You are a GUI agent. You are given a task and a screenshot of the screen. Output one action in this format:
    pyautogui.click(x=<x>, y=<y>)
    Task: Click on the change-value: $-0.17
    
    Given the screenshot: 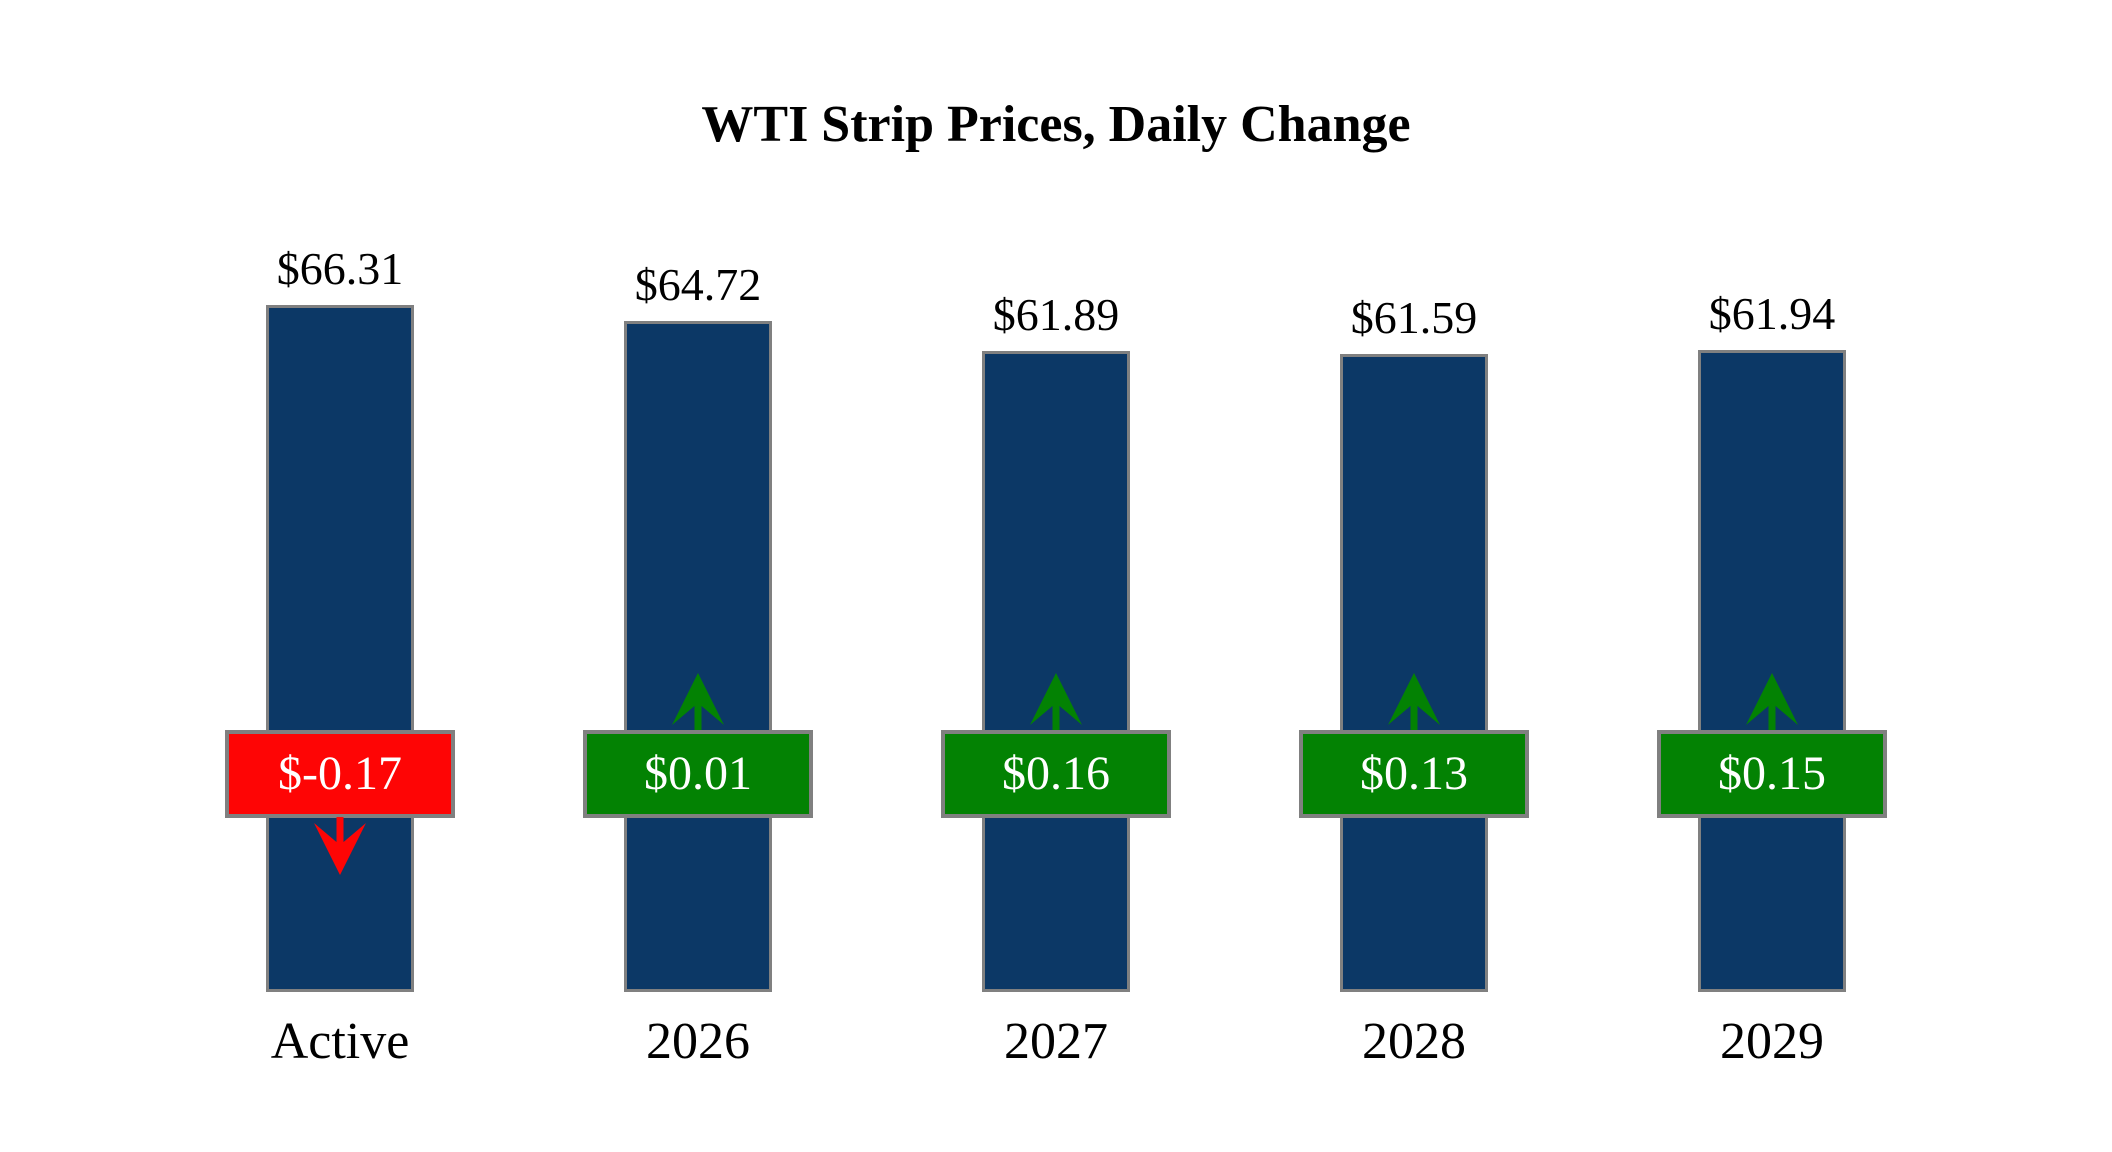 What is the action you would take?
    pyautogui.click(x=340, y=773)
    